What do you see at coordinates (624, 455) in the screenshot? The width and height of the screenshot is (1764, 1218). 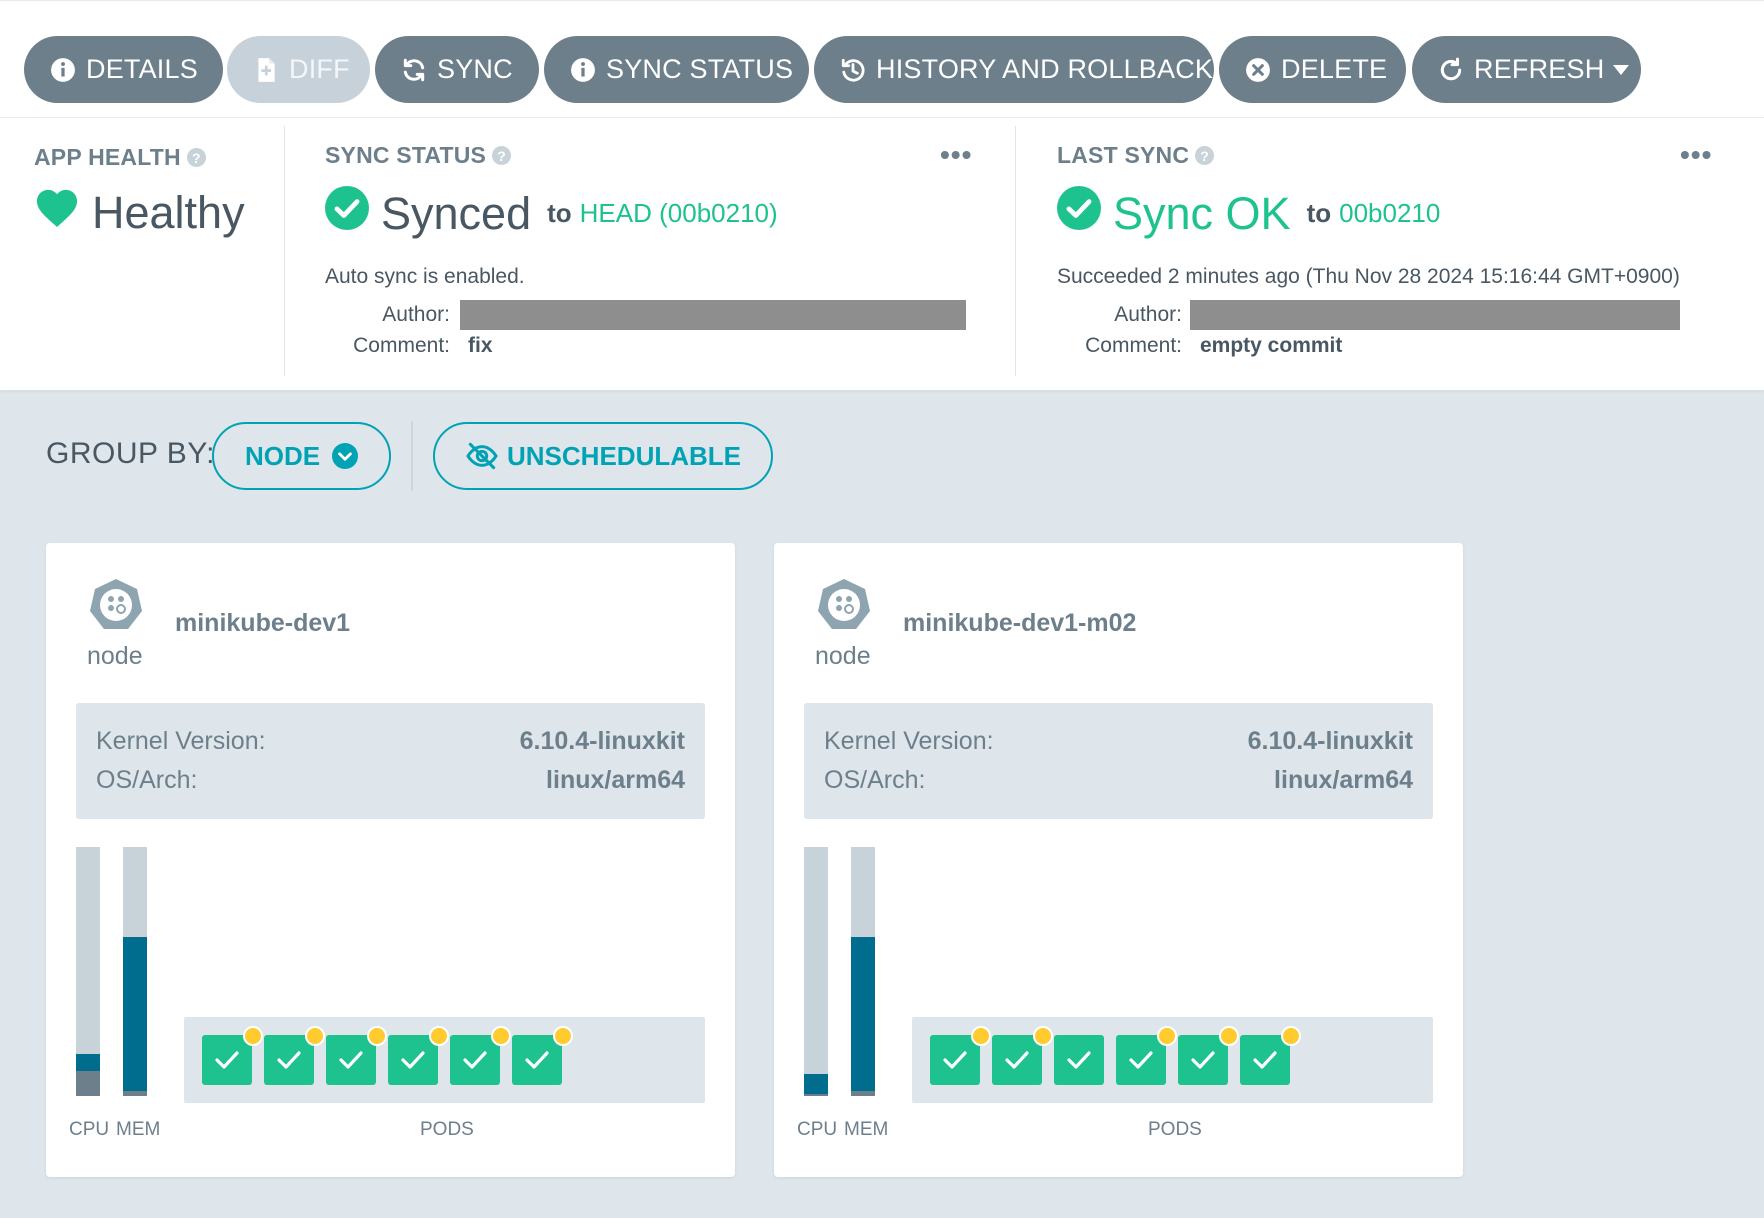 I see `unschedulable-label: UNSCHEDULABLE` at bounding box center [624, 455].